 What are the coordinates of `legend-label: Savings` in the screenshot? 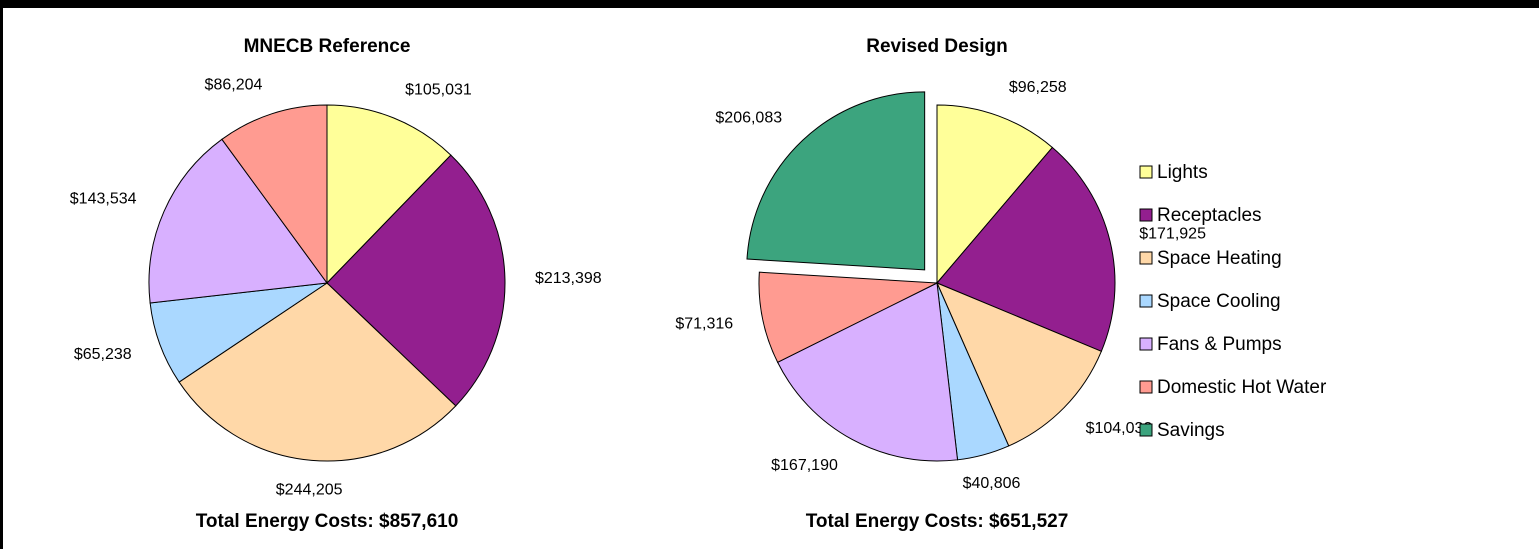 It's located at (1191, 430).